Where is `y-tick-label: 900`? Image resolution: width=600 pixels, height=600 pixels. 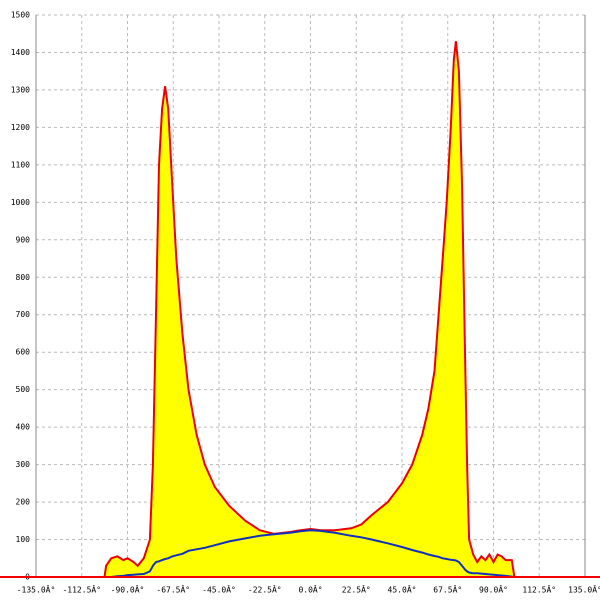
y-tick-label: 900 is located at coordinates (23, 239).